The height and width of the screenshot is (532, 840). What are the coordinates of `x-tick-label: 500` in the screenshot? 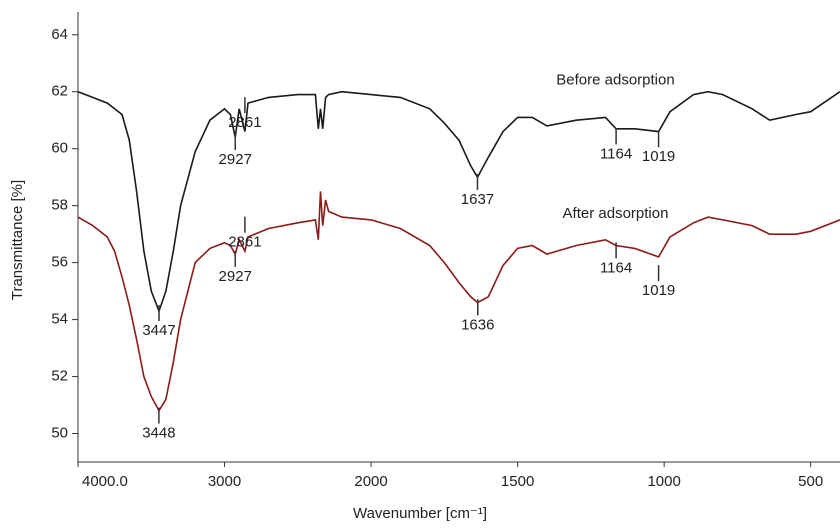 It's located at (810, 481).